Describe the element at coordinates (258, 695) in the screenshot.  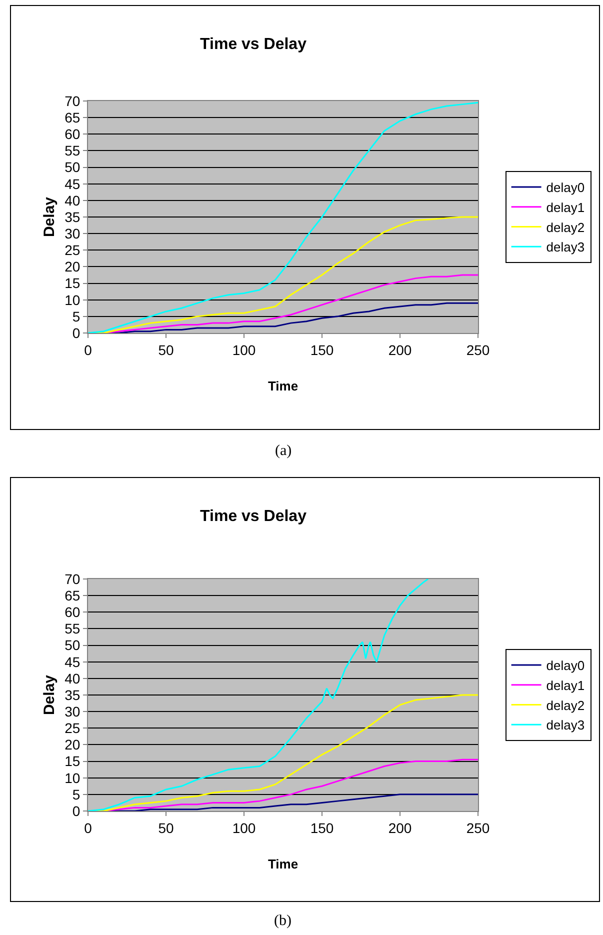
I see `line-series` at that location.